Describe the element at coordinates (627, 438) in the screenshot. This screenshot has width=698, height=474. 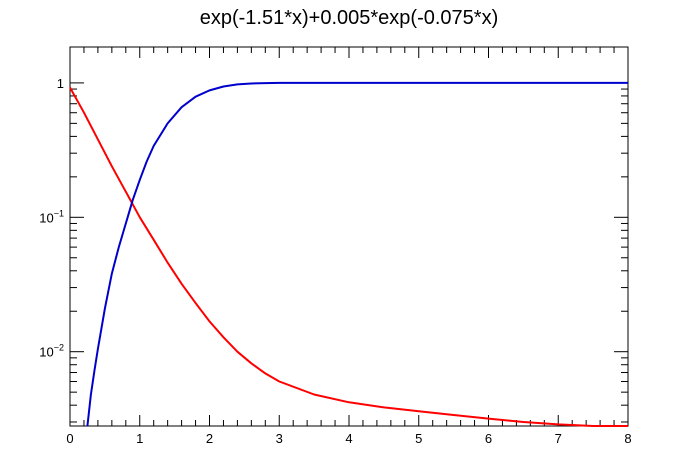
I see `x-tick-label: 8` at that location.